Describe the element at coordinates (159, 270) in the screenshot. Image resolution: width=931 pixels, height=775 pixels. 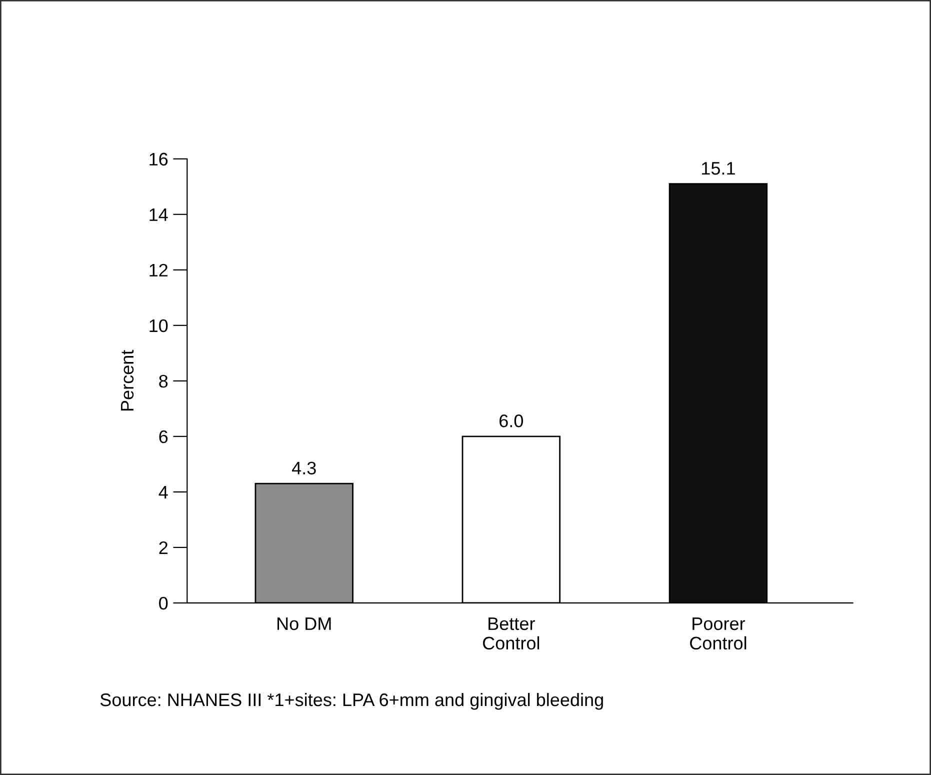
I see `y-tick-label: 12` at that location.